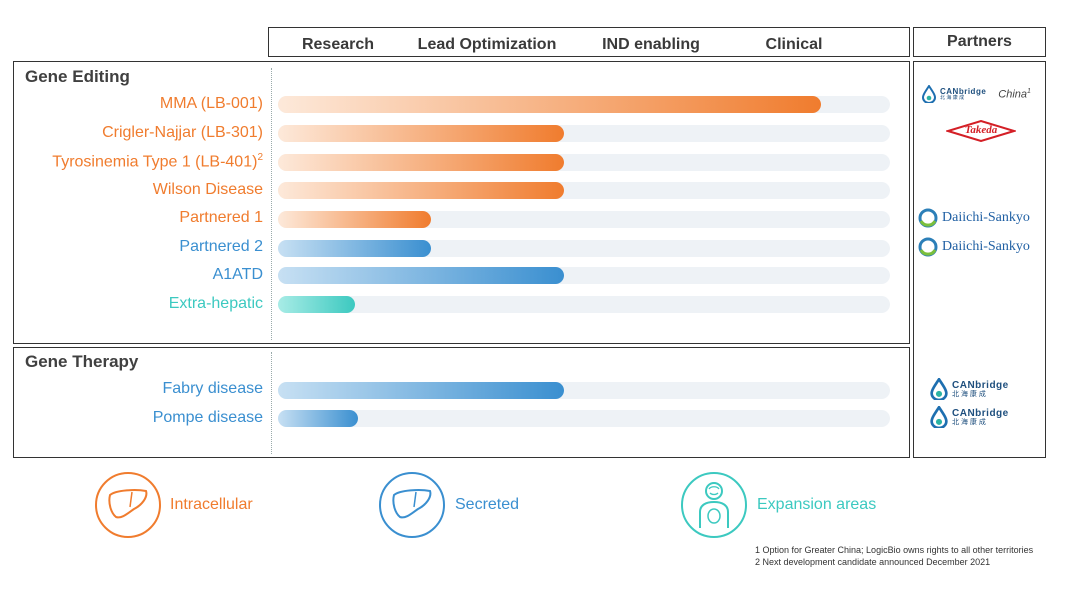  I want to click on takeda-wordmark: Takeda, so click(981, 130).